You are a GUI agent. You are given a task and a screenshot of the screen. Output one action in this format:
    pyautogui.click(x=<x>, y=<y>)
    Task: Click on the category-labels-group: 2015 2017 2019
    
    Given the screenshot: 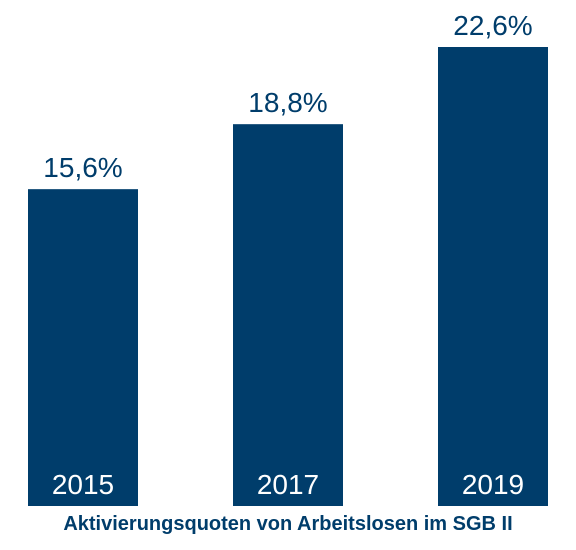 What is the action you would take?
    pyautogui.click(x=288, y=484)
    